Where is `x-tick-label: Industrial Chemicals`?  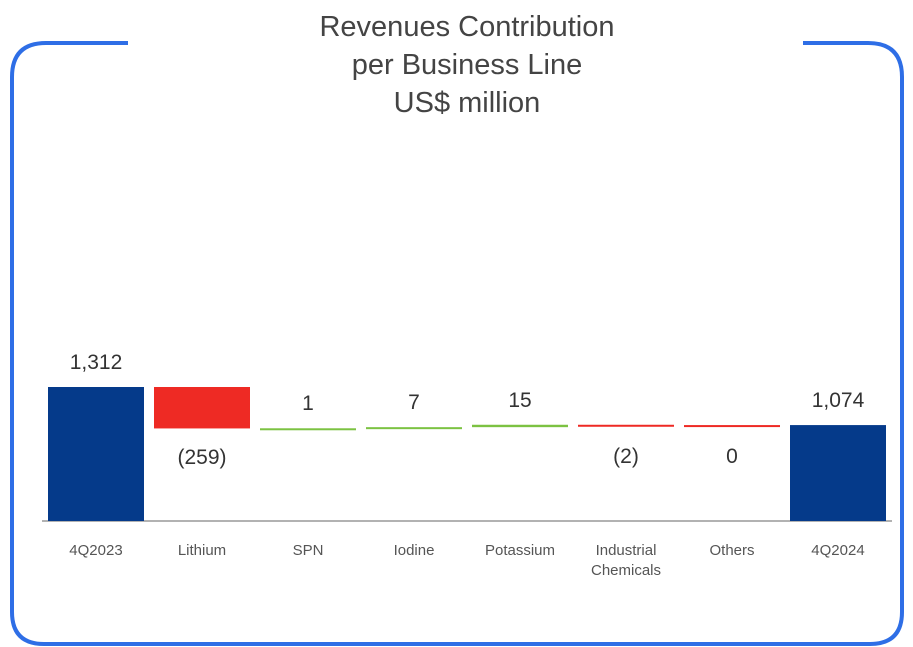 x-tick-label: Industrial Chemicals is located at coordinates (626, 560).